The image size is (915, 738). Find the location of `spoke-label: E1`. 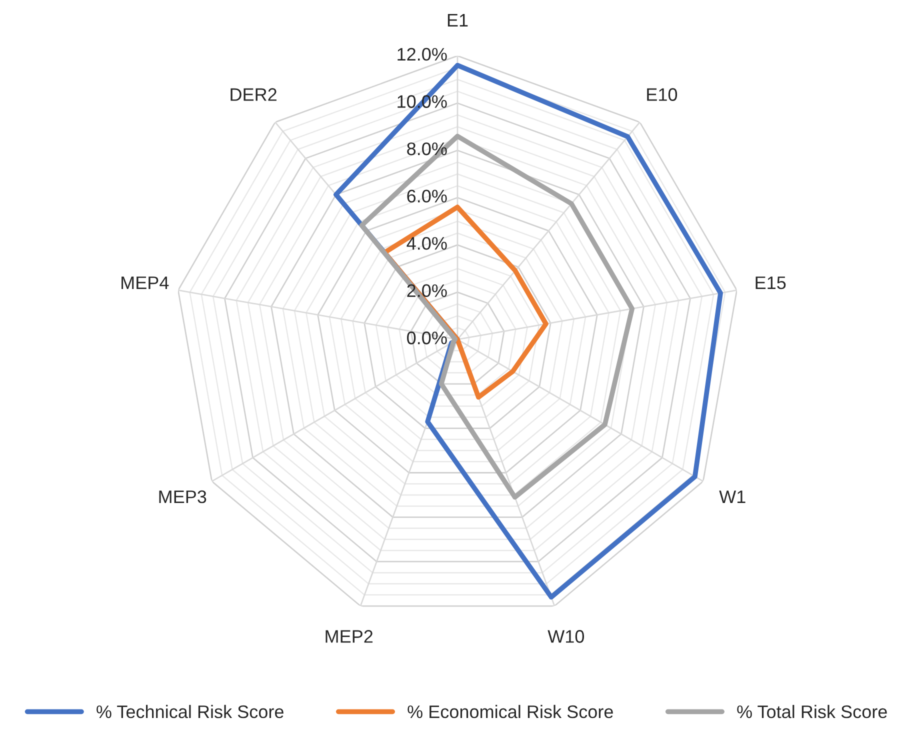

spoke-label: E1 is located at coordinates (458, 20).